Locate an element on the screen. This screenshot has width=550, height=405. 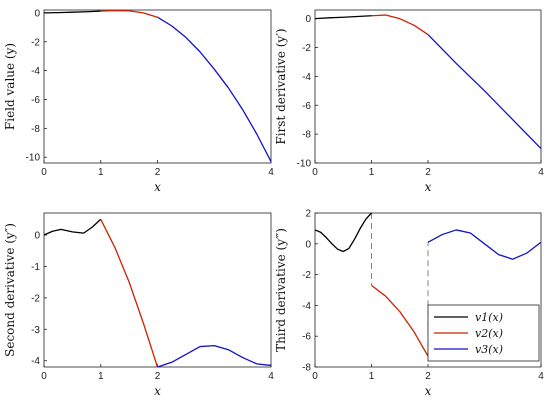
y-axis-label: Field value (y) is located at coordinates (10, 86).